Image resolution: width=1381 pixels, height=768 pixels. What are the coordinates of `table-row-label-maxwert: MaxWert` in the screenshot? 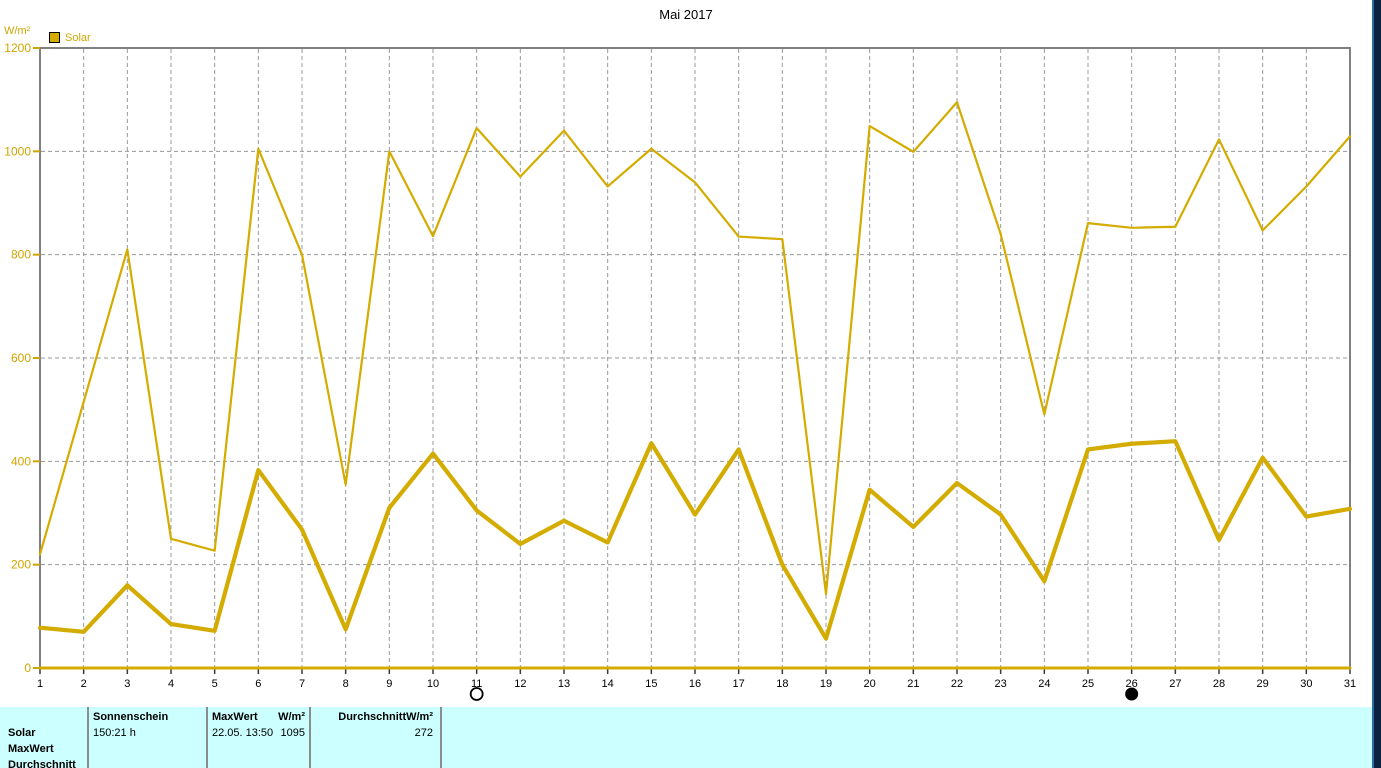 It's located at (31, 749).